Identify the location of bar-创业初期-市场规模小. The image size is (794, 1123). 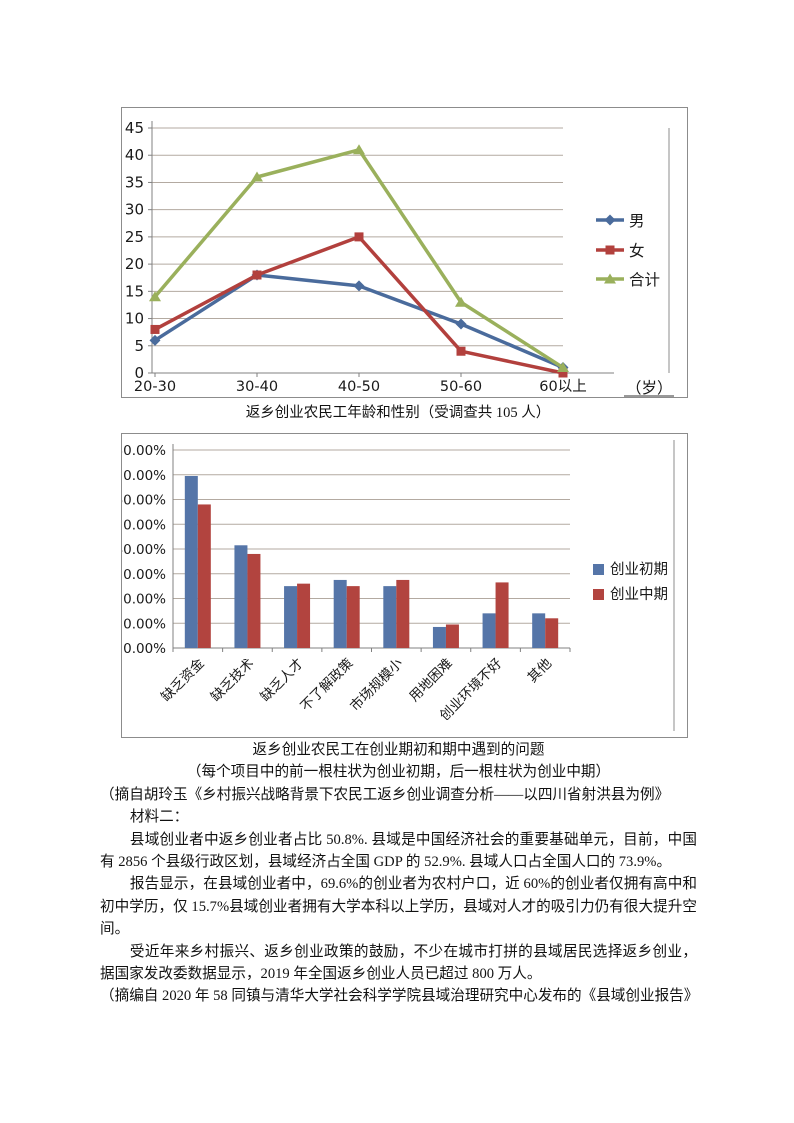
(390, 617).